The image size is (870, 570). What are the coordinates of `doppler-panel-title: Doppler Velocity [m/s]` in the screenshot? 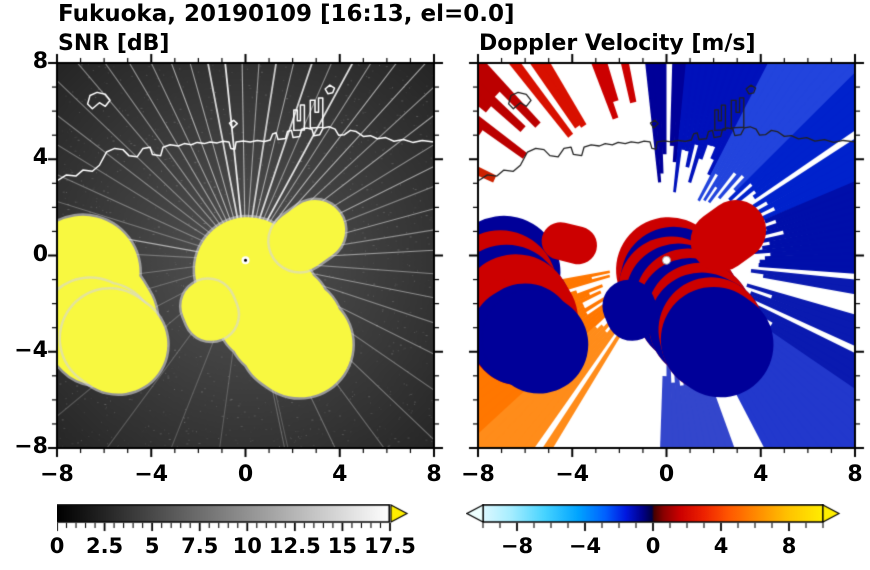 It's located at (617, 43).